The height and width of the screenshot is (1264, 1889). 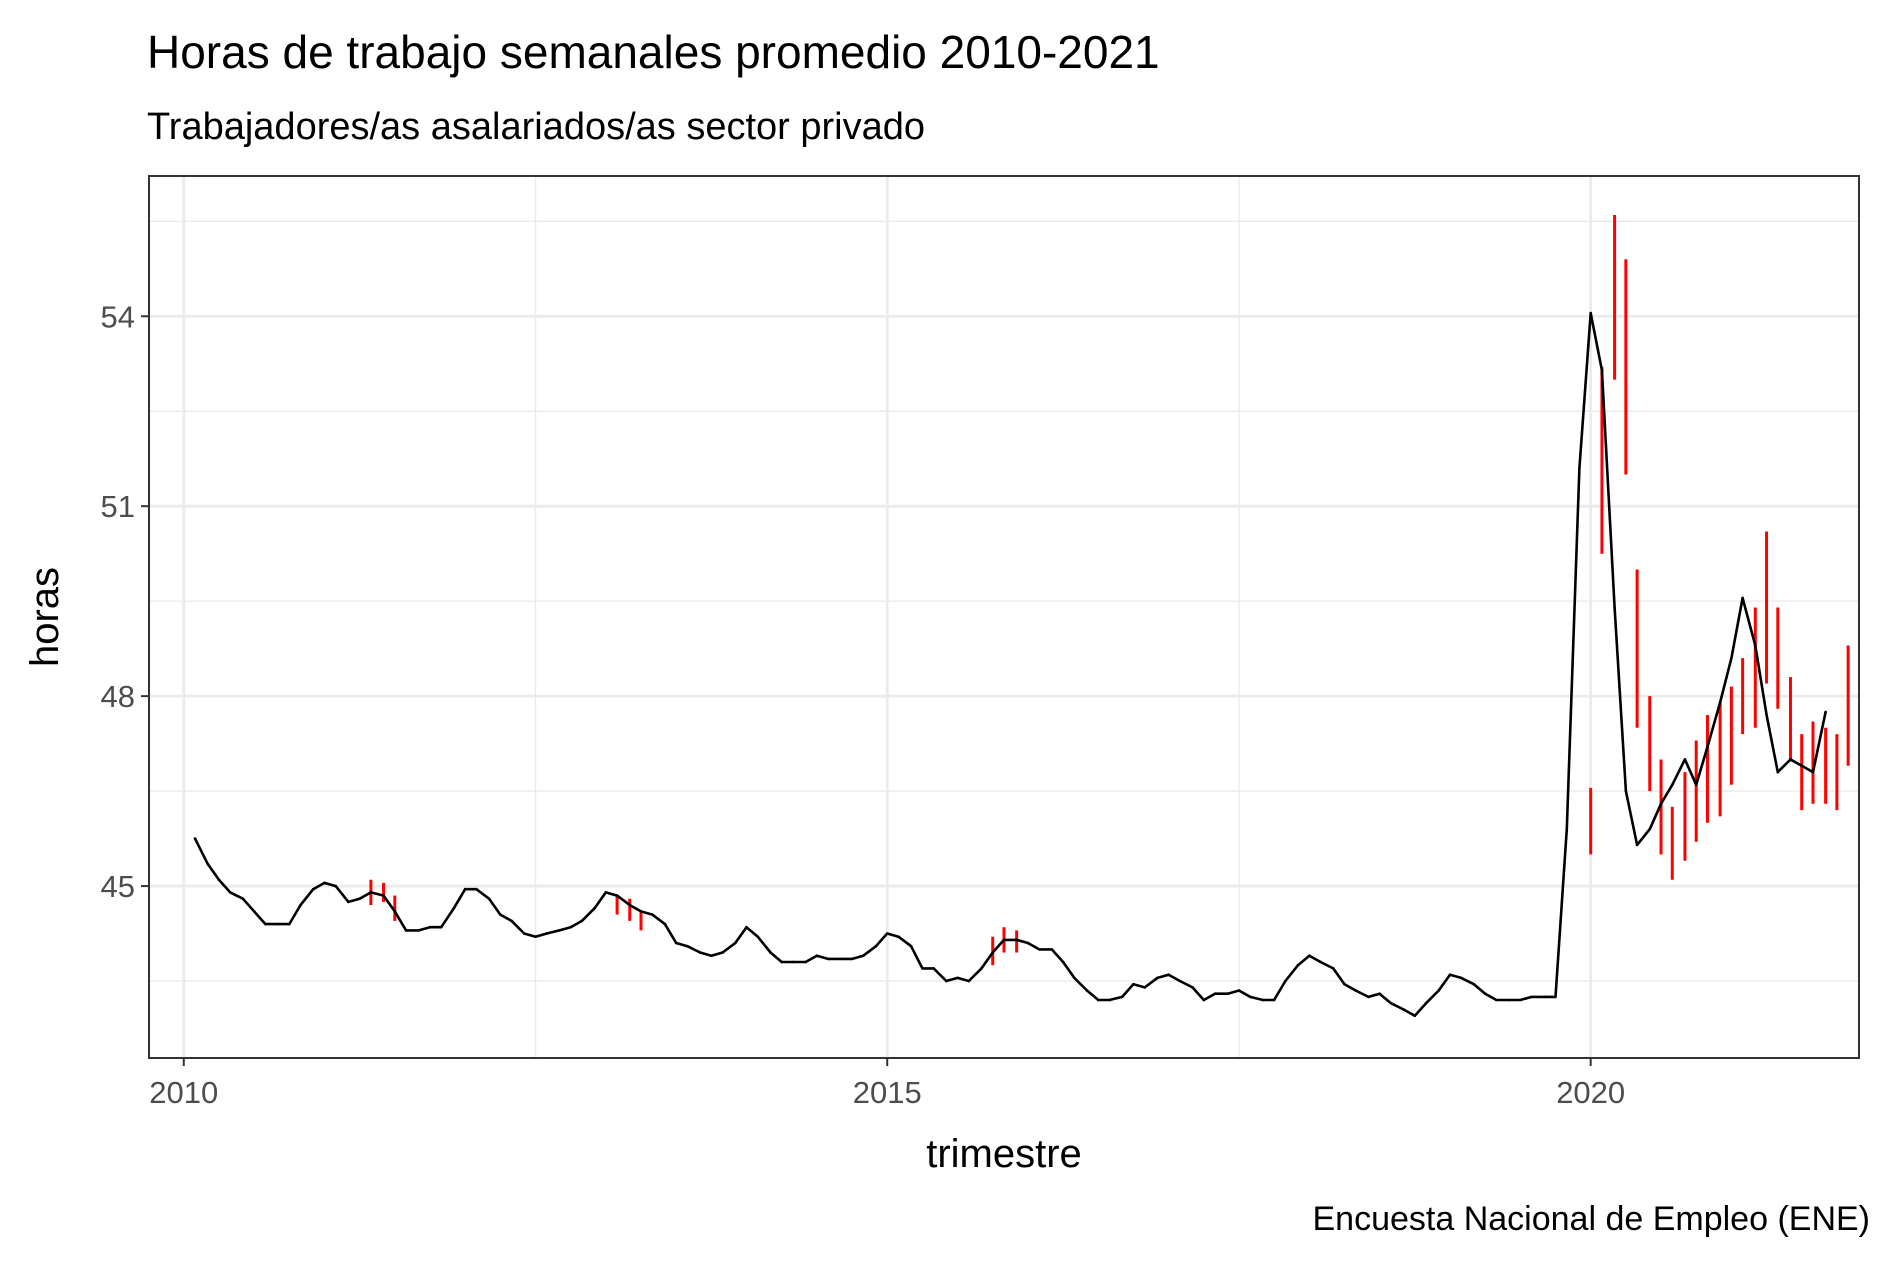 What do you see at coordinates (183, 1092) in the screenshot?
I see `x-tick-label: 2010` at bounding box center [183, 1092].